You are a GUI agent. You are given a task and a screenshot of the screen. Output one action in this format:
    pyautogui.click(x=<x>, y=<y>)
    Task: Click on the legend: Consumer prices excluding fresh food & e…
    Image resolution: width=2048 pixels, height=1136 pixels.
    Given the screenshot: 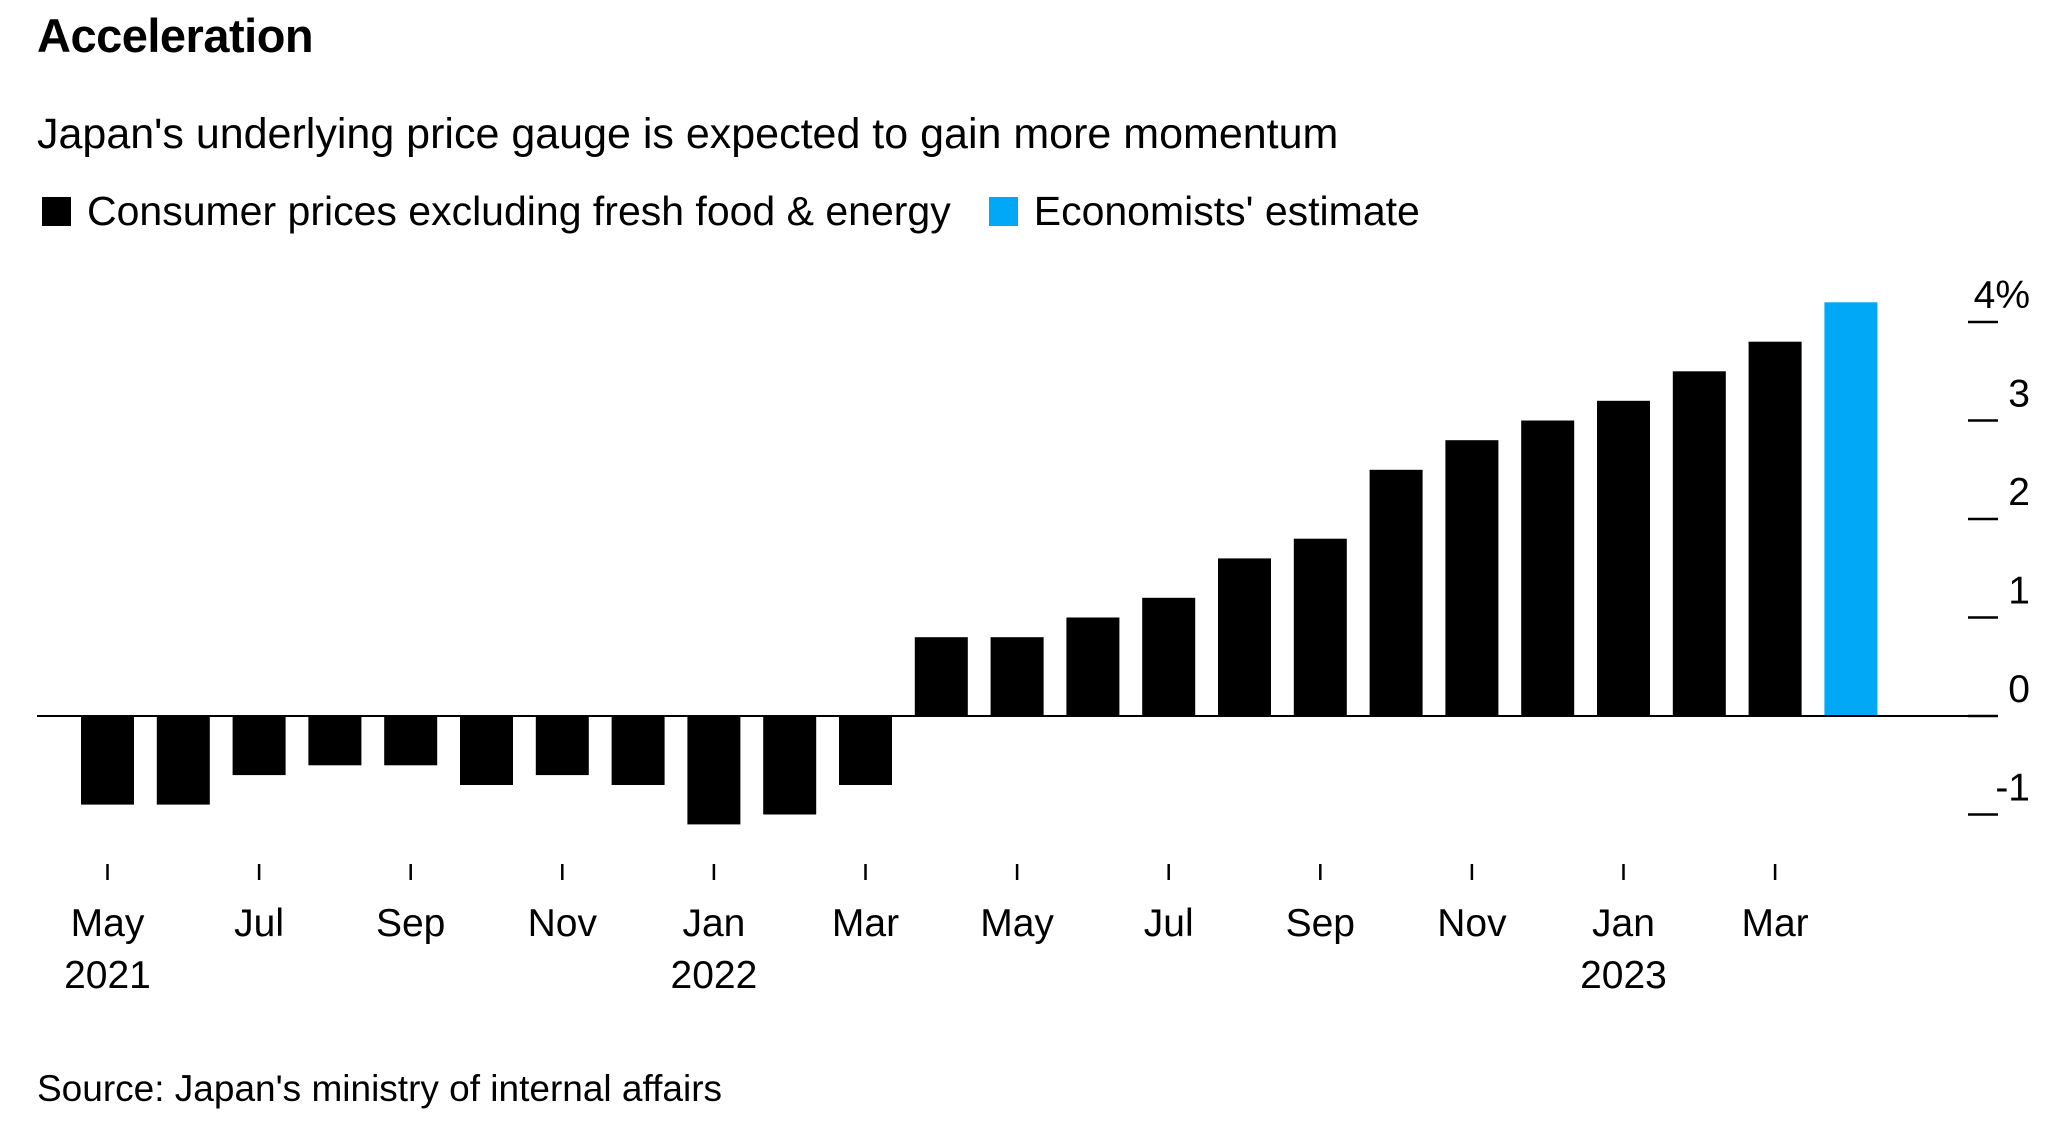 What is the action you would take?
    pyautogui.click(x=750, y=211)
    